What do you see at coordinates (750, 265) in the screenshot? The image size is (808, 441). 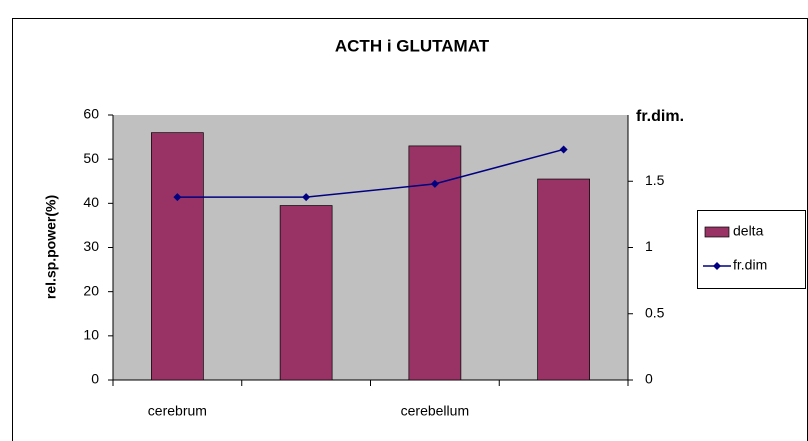 I see `legend-label: fr.dim` at bounding box center [750, 265].